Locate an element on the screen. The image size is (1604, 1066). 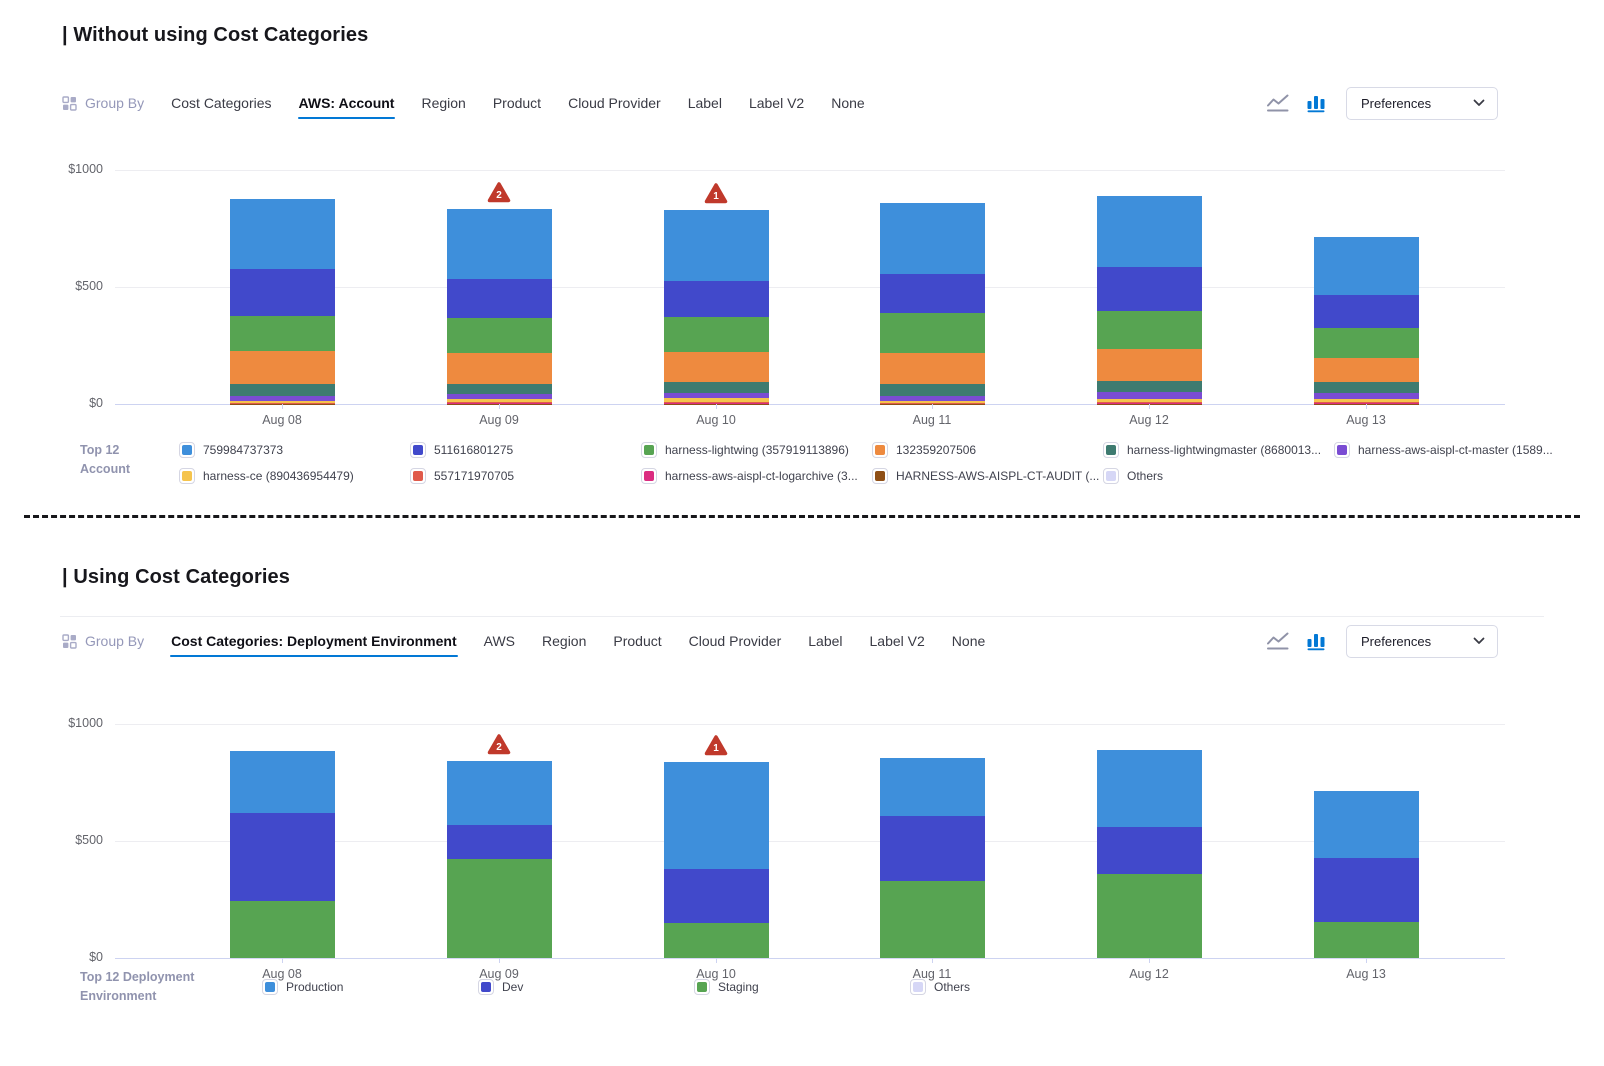
legend-item-511616801275: 511616801275 is located at coordinates (462, 450).